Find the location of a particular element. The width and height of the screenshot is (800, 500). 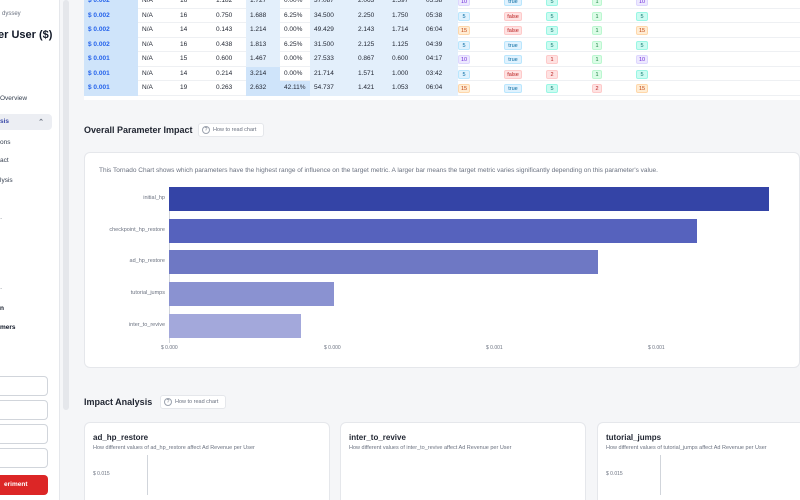

tornado-category-label: ad_hp_restore is located at coordinates (147, 261).